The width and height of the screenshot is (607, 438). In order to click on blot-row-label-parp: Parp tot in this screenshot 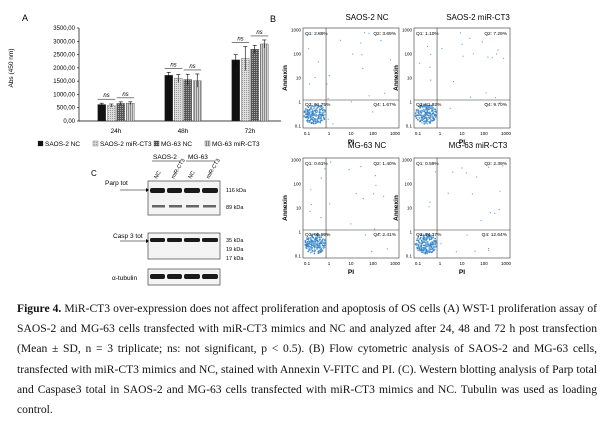, I will do `click(116, 183)`.